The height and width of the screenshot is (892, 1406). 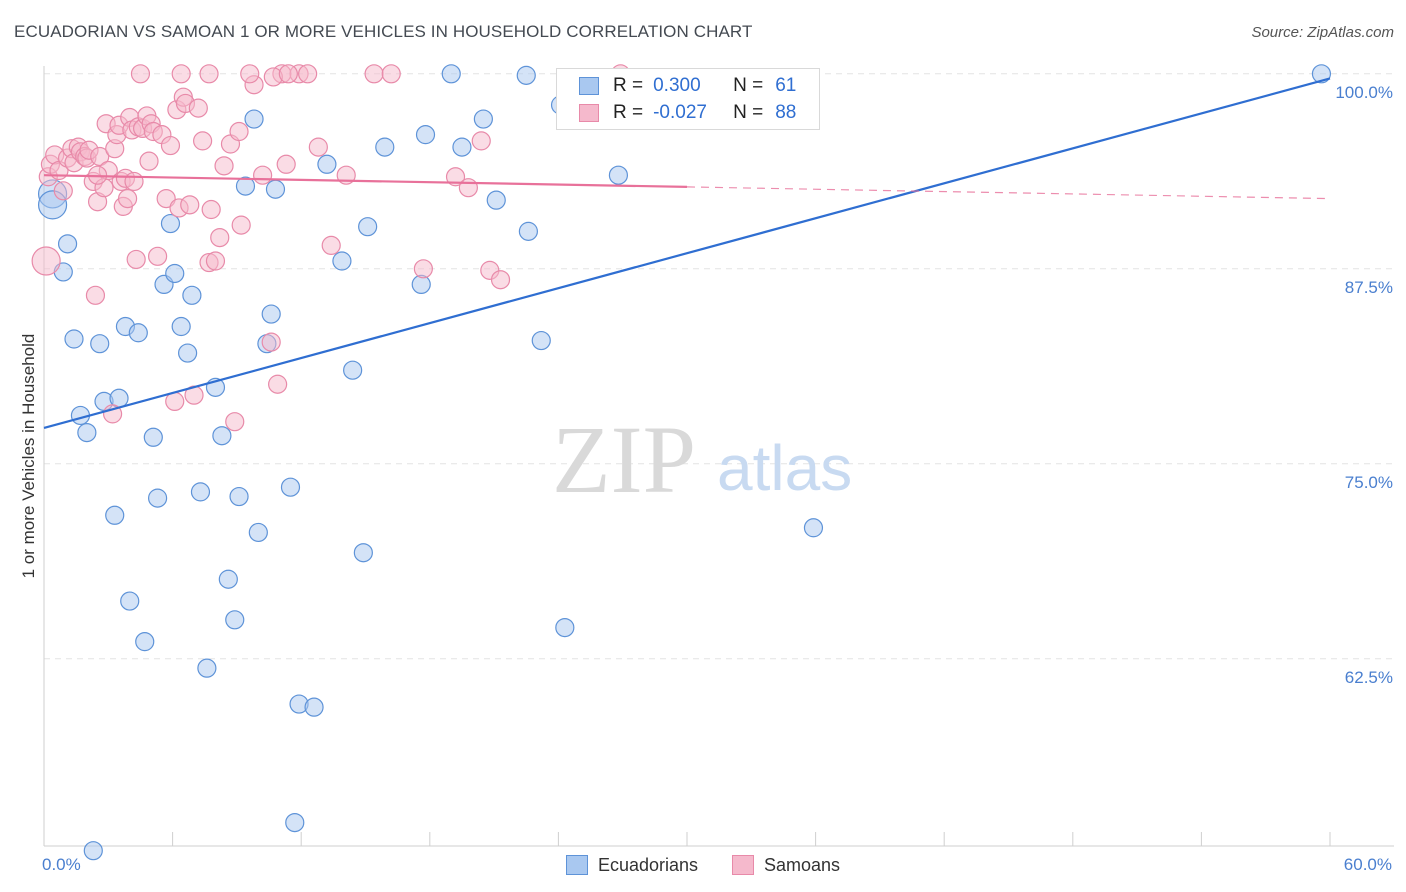 I want to click on legend-item-ecuadorians: Ecuadorians, so click(x=631, y=865).